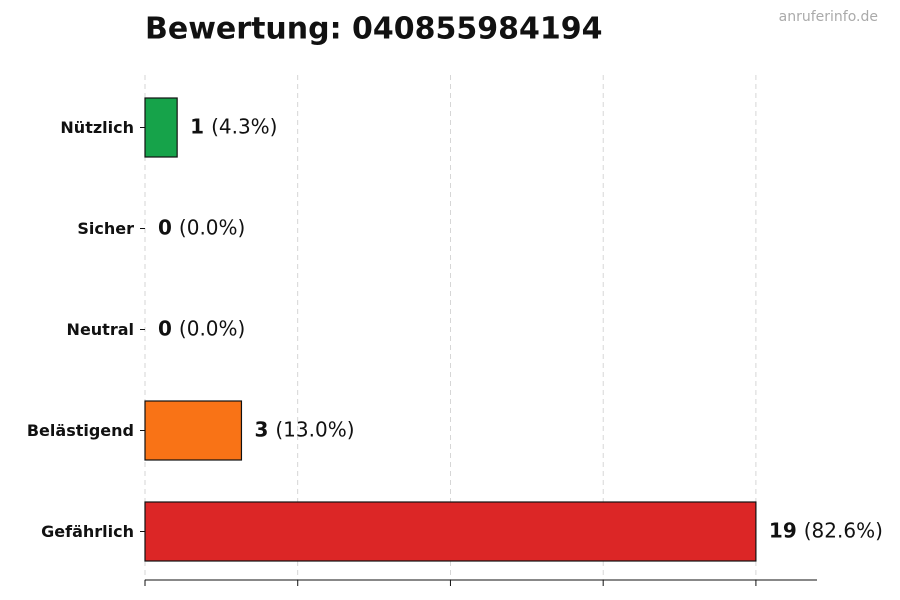  I want to click on value-label: 19 (82.6%), so click(826, 530).